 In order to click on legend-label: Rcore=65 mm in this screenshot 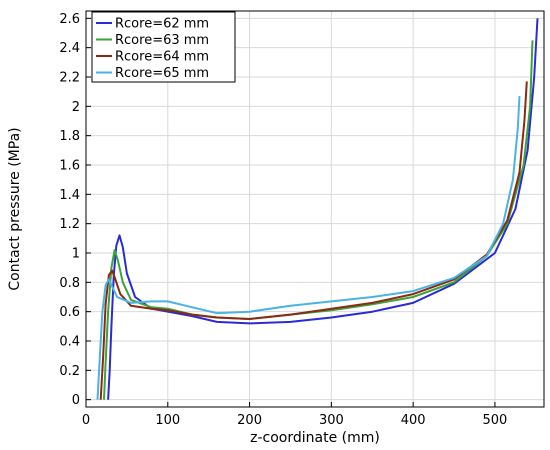, I will do `click(162, 73)`.